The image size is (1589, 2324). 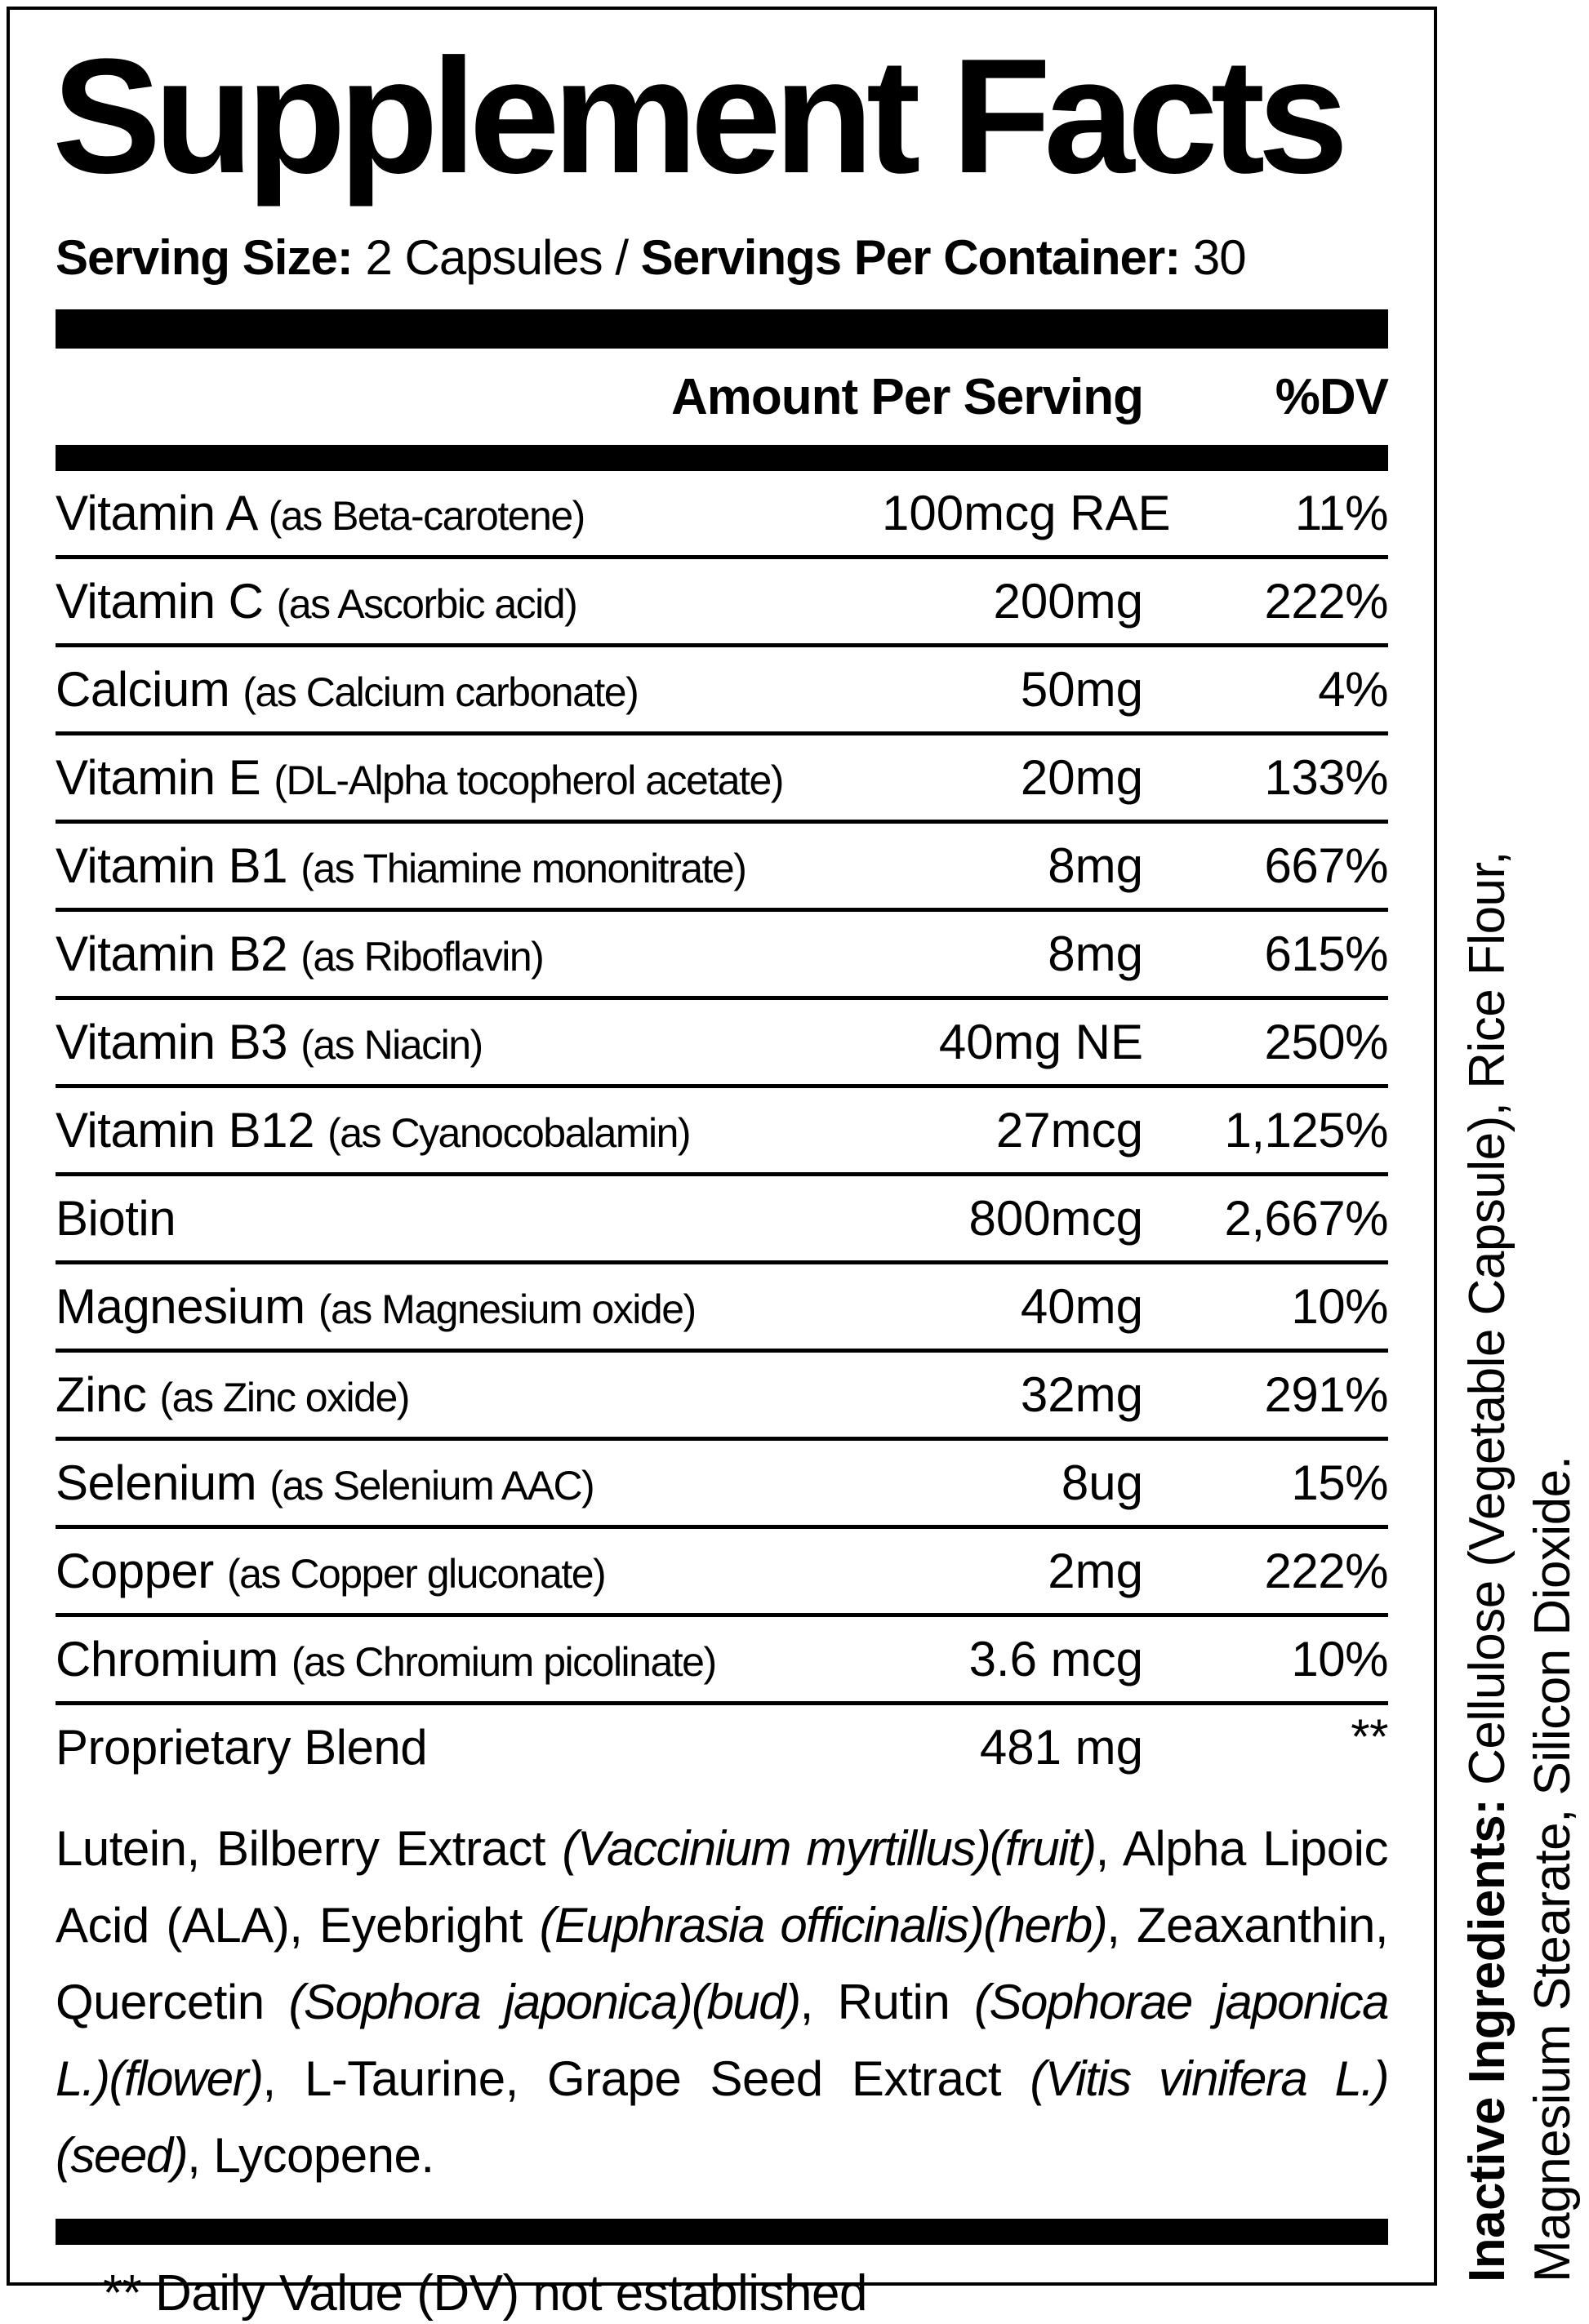 I want to click on nutrient-name: Vitamin B3, so click(x=172, y=1042).